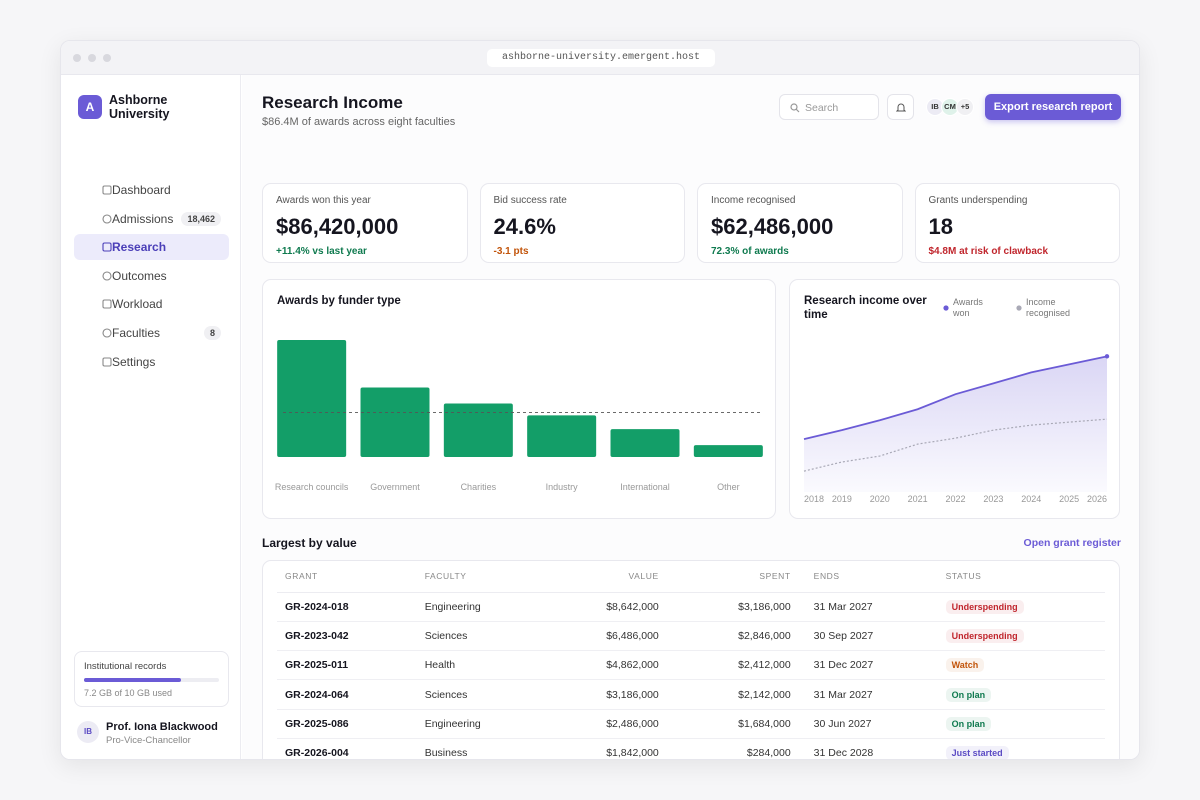 The image size is (1200, 800). What do you see at coordinates (984, 635) in the screenshot?
I see `status-chip: Underspending` at bounding box center [984, 635].